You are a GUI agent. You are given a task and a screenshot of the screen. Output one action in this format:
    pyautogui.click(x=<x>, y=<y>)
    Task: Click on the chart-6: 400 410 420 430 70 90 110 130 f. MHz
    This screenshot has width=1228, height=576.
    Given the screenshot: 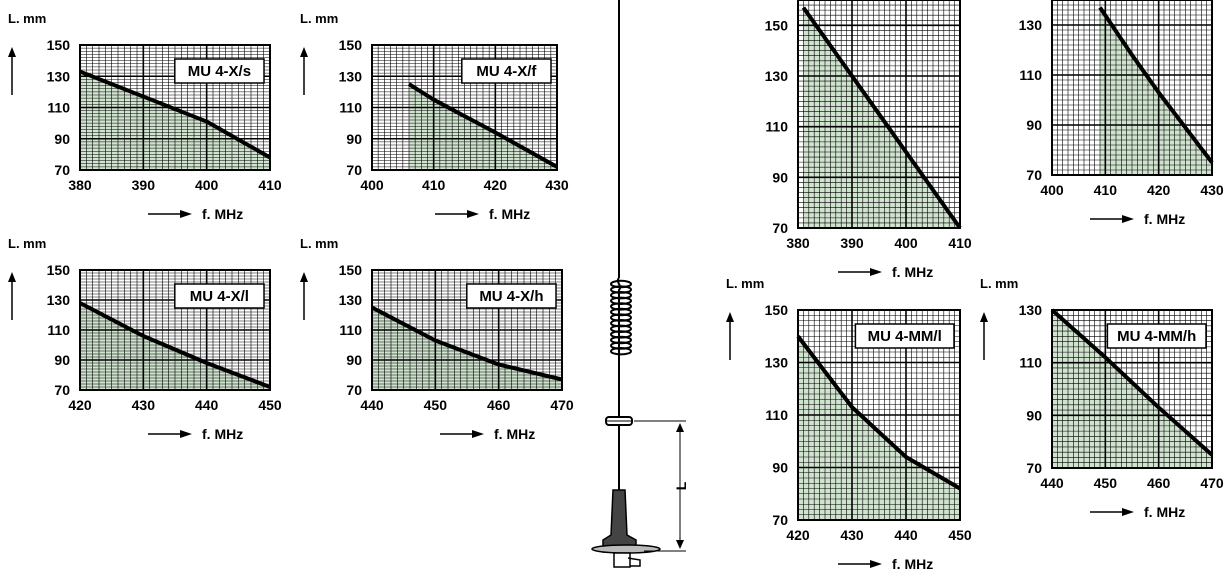 What is the action you would take?
    pyautogui.click(x=1121, y=113)
    